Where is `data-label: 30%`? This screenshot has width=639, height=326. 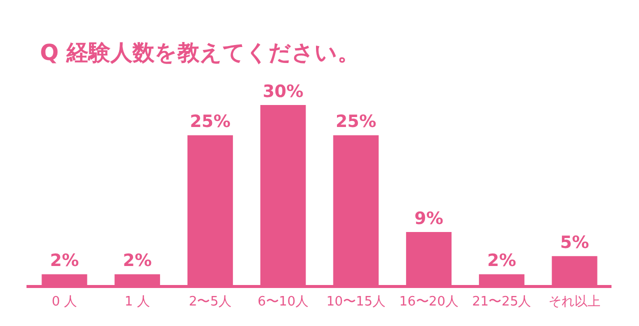
data-label: 30% is located at coordinates (283, 92).